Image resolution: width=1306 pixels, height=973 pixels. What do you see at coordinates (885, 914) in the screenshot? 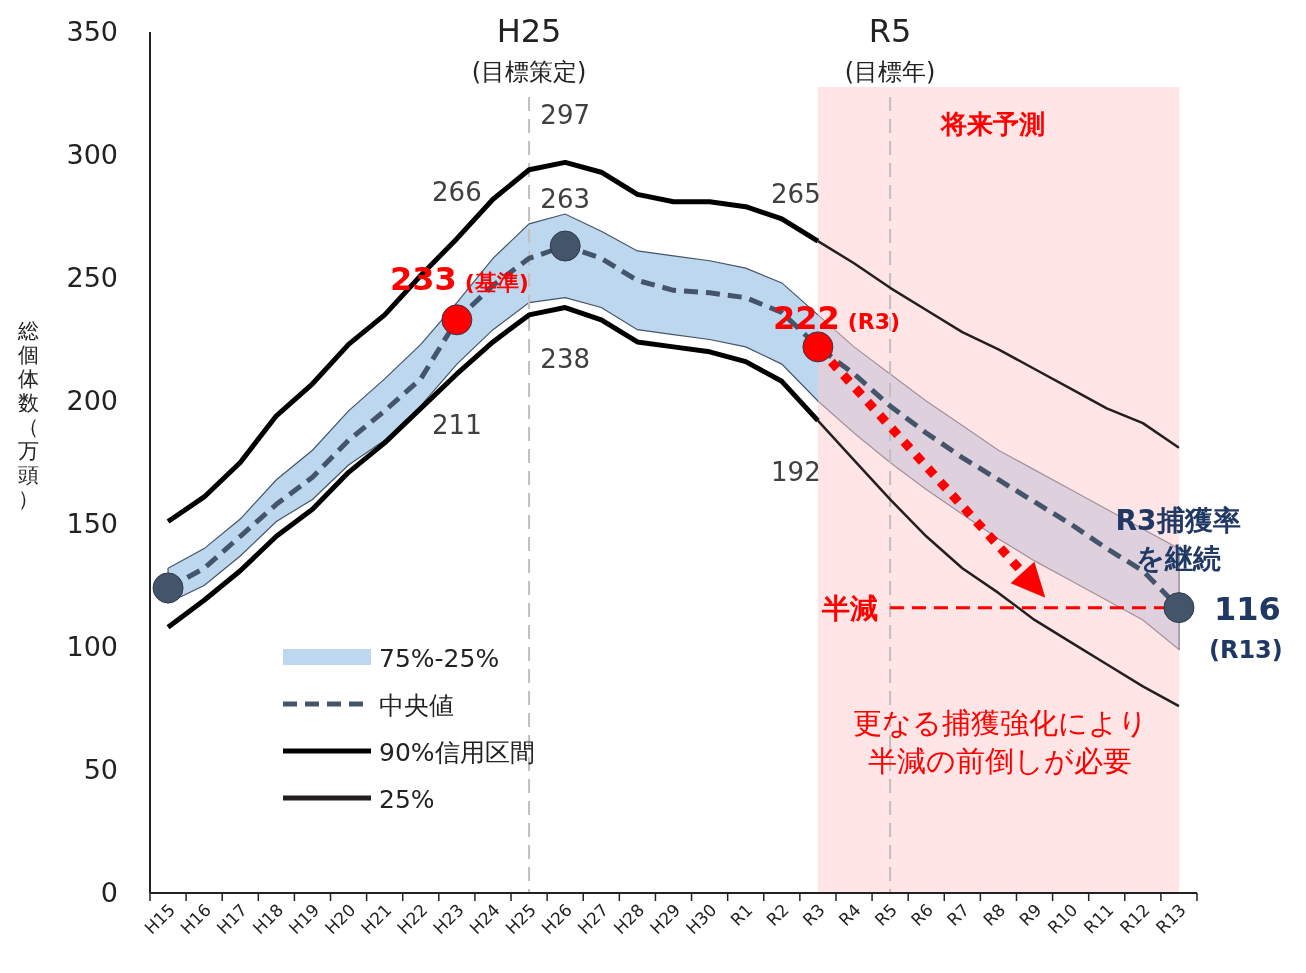
I see `x-tick-label: R5` at bounding box center [885, 914].